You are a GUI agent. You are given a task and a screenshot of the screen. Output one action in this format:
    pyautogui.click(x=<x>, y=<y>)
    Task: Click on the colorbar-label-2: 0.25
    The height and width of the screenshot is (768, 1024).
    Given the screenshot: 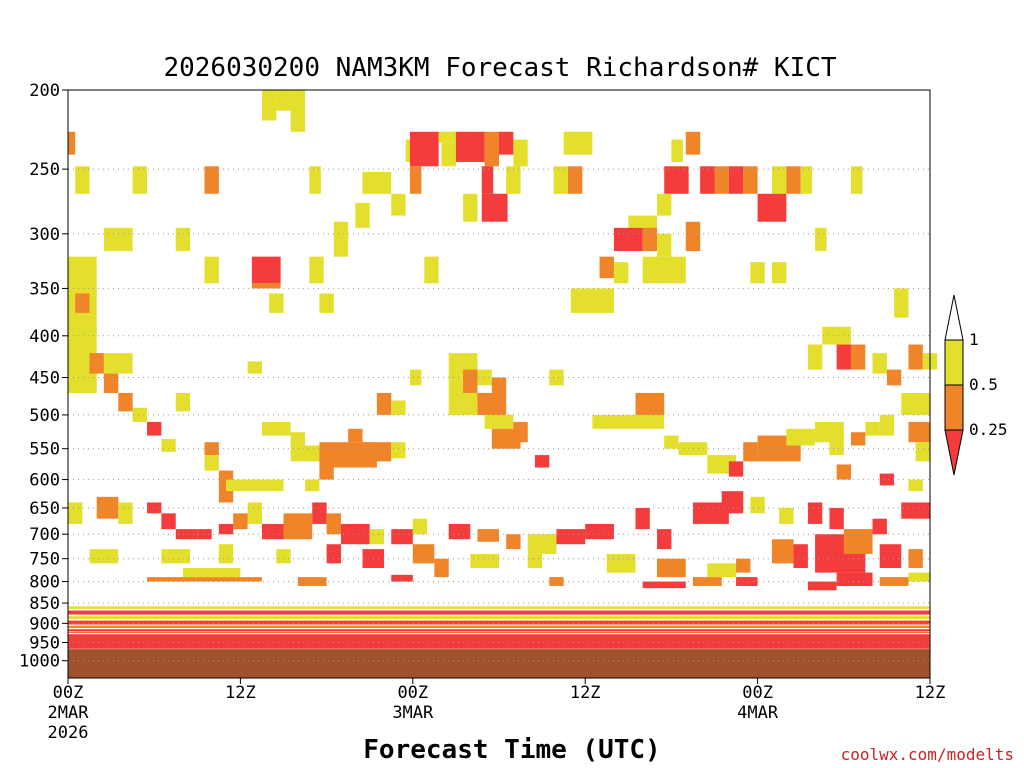 What is the action you would take?
    pyautogui.click(x=988, y=429)
    